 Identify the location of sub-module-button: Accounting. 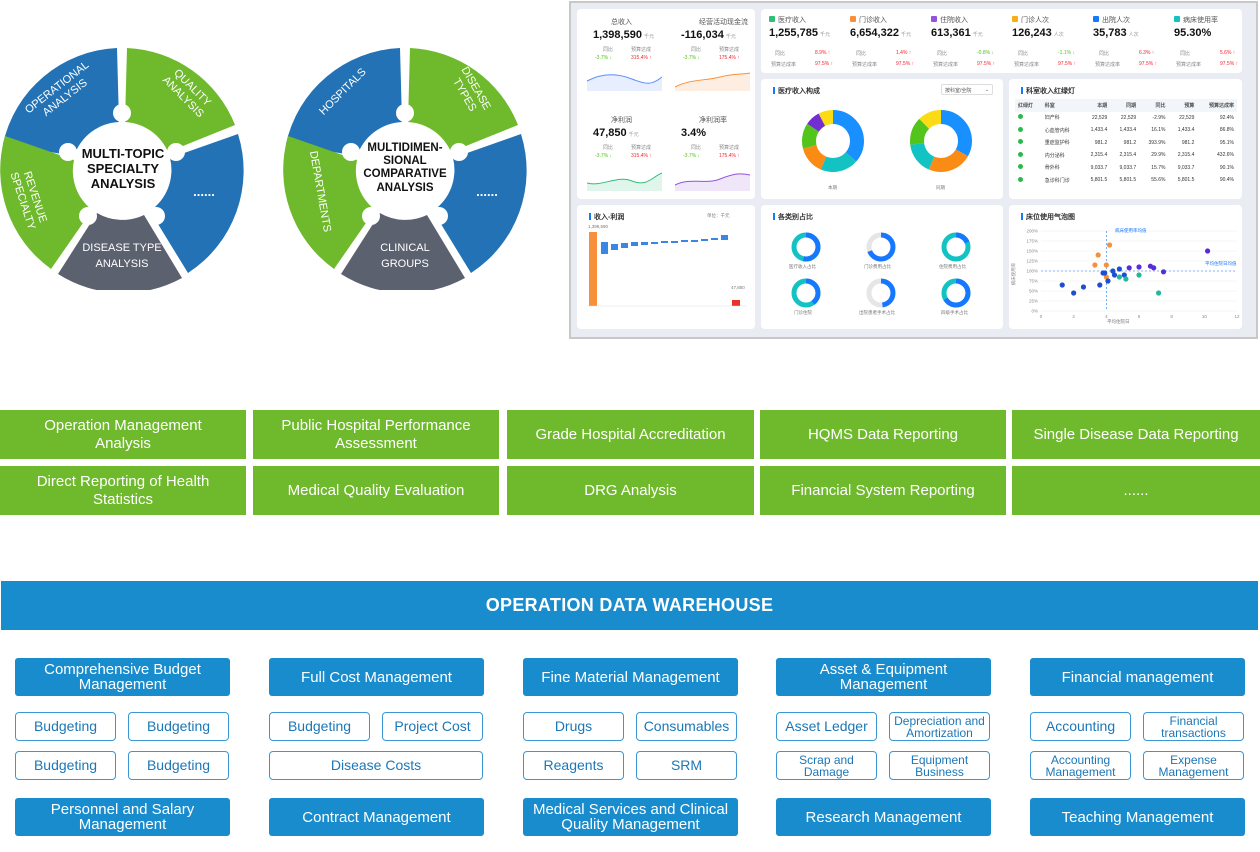
(1080, 726).